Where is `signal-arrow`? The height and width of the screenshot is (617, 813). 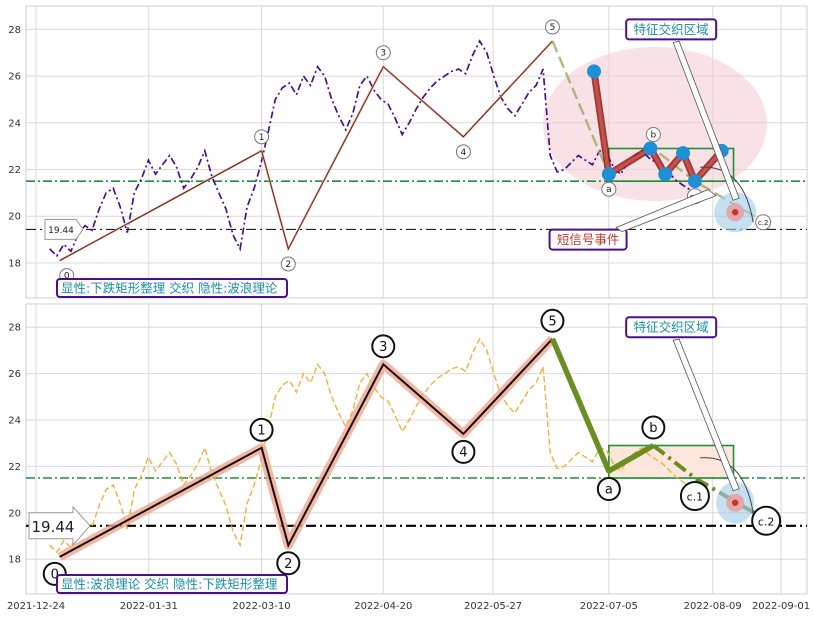
signal-arrow is located at coordinates (666, 211).